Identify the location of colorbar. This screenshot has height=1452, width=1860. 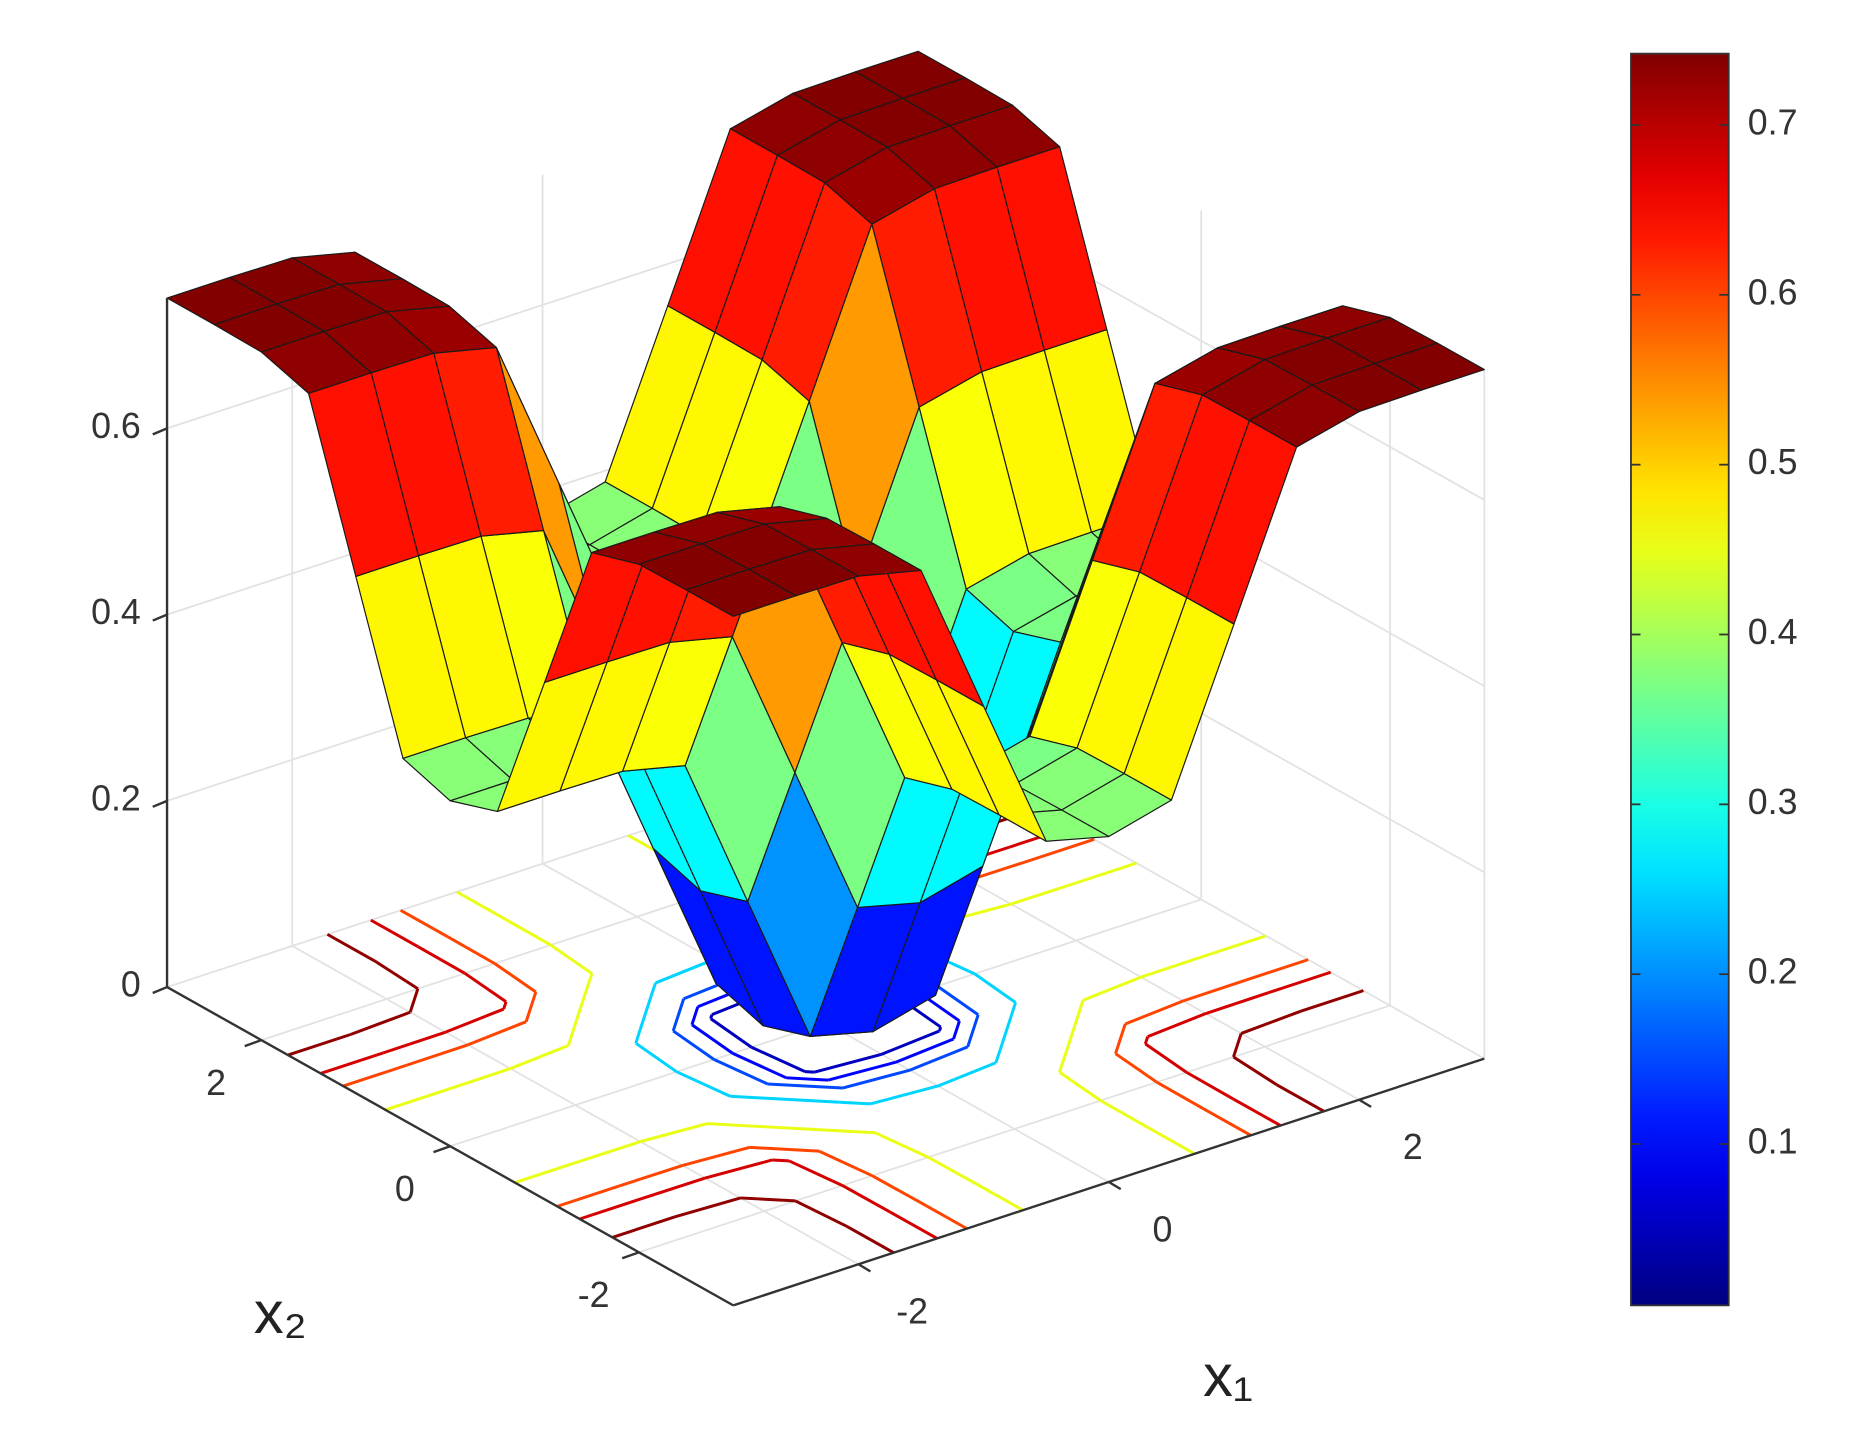
(1680, 679).